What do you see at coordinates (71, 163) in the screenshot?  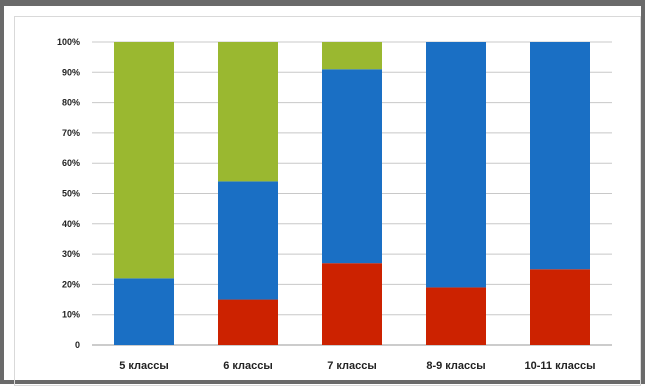 I see `y-tick-label: 60%` at bounding box center [71, 163].